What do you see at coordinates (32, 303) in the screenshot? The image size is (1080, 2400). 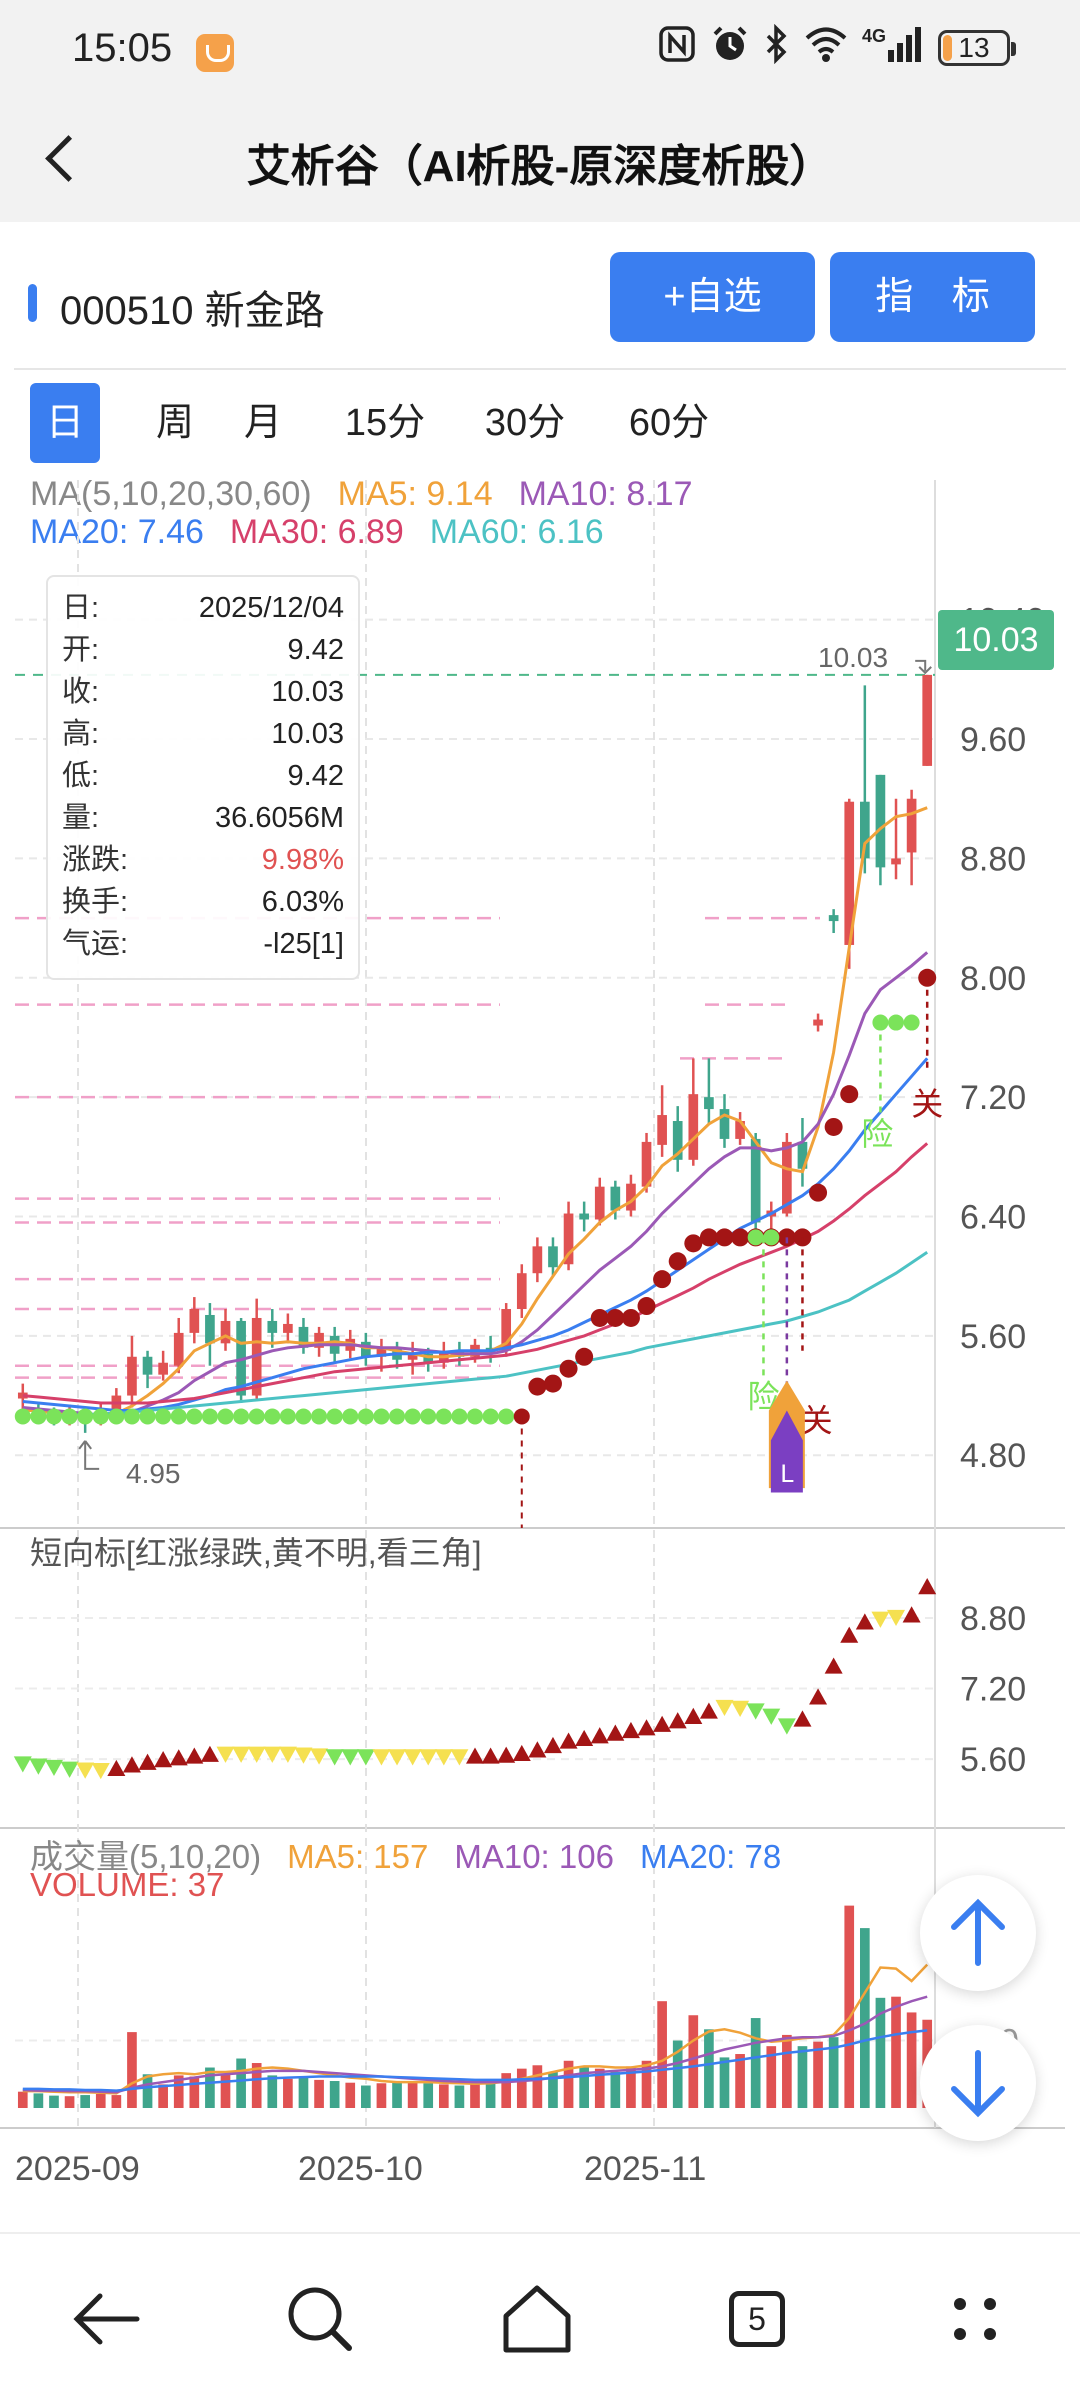 I see `stock-marker` at bounding box center [32, 303].